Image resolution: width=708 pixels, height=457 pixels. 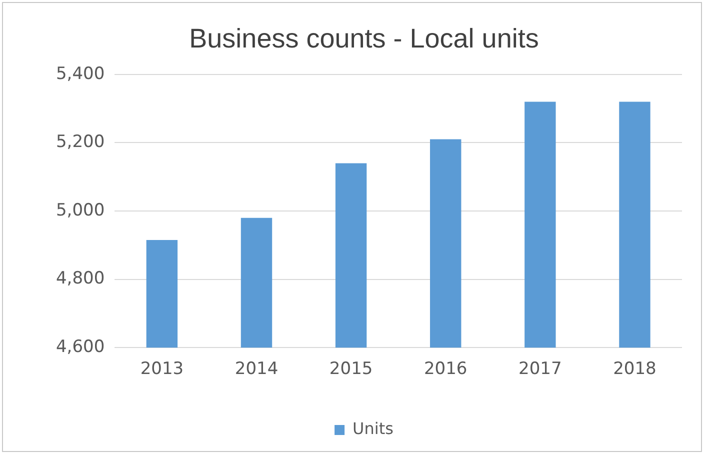 I want to click on chart-title: Business counts - Local units, so click(x=364, y=39).